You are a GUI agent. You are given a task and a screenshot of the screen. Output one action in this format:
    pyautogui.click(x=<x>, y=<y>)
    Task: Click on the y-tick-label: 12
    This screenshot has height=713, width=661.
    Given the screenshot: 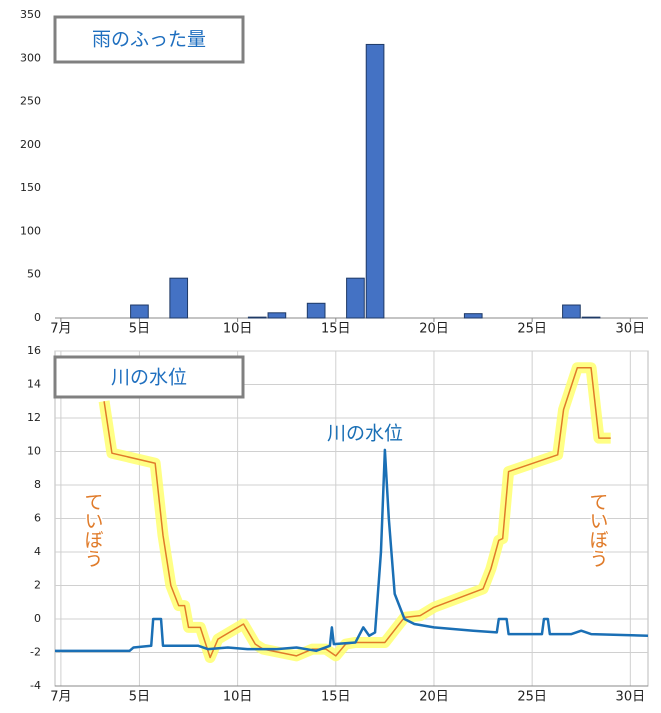 What is the action you would take?
    pyautogui.click(x=34, y=417)
    